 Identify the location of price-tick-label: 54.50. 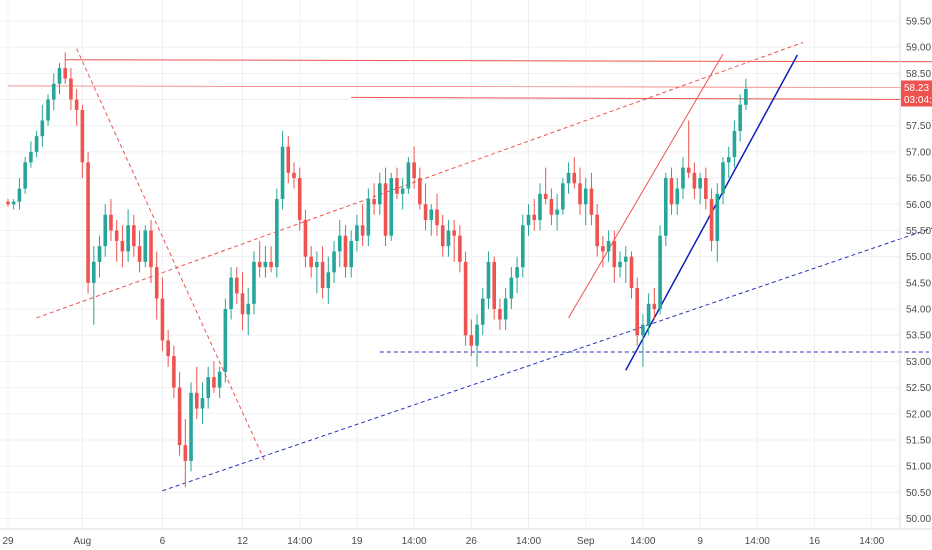
(918, 283).